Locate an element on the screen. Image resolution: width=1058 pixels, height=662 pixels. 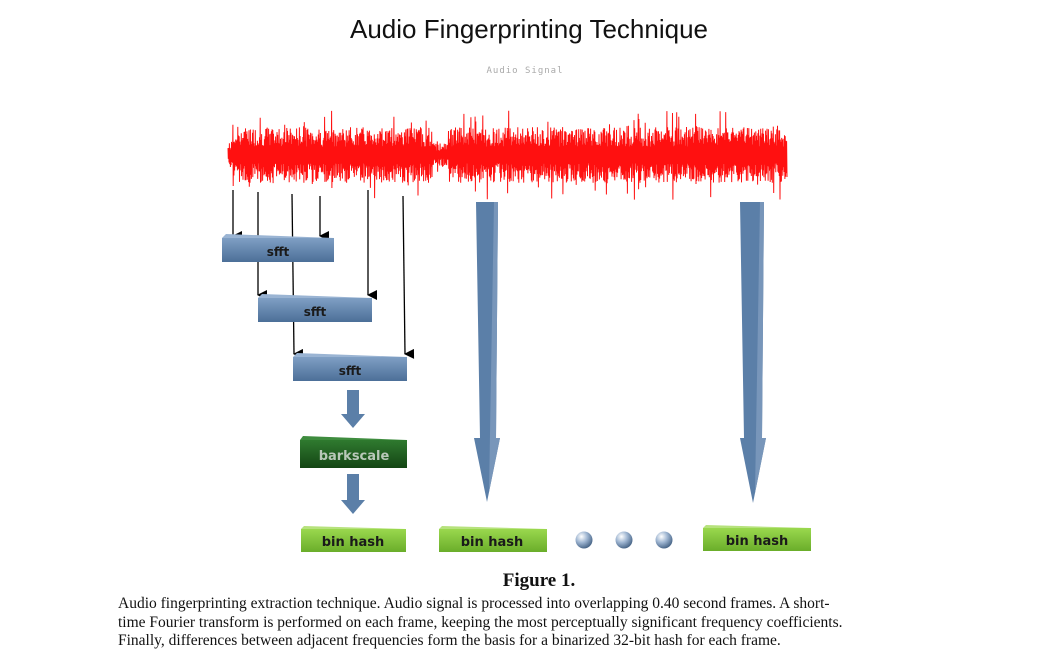
caption-title: Figure 1. is located at coordinates (539, 580).